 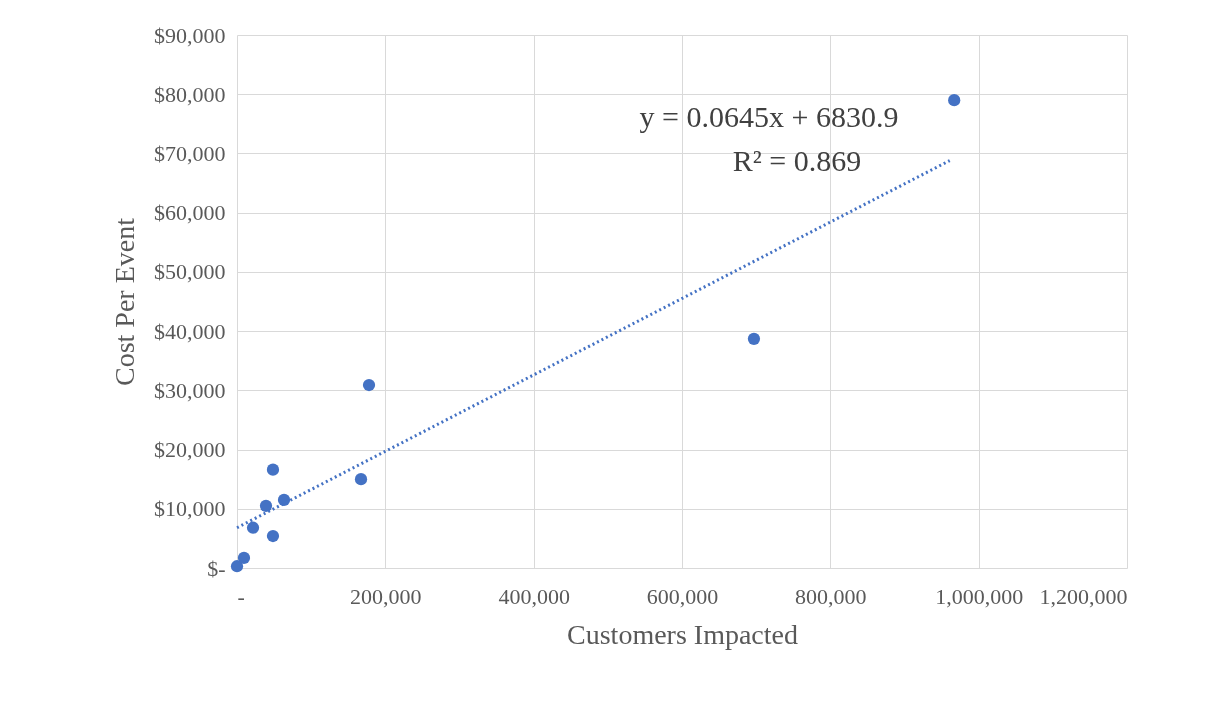 I want to click on y-tick-label: $80,000, so click(x=190, y=94).